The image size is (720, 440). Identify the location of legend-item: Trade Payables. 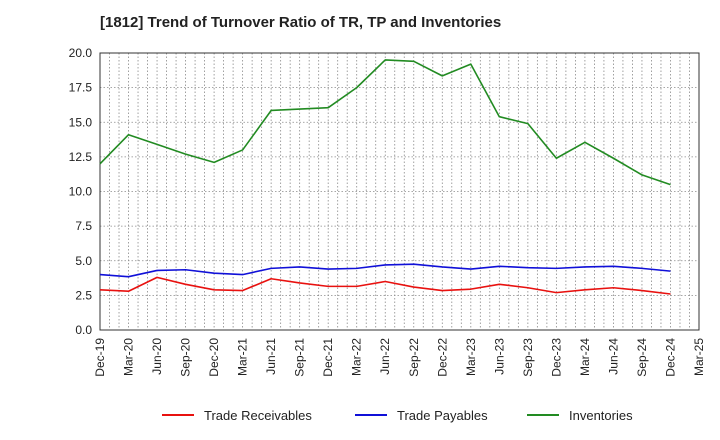
(421, 415).